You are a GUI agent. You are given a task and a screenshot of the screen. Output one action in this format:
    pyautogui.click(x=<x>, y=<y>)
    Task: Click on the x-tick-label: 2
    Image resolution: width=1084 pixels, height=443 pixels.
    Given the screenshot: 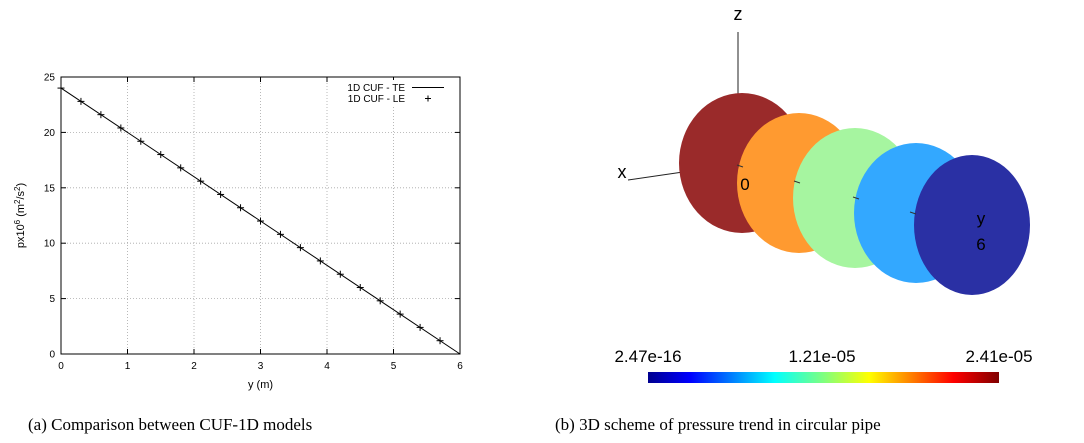 What is the action you would take?
    pyautogui.click(x=194, y=366)
    